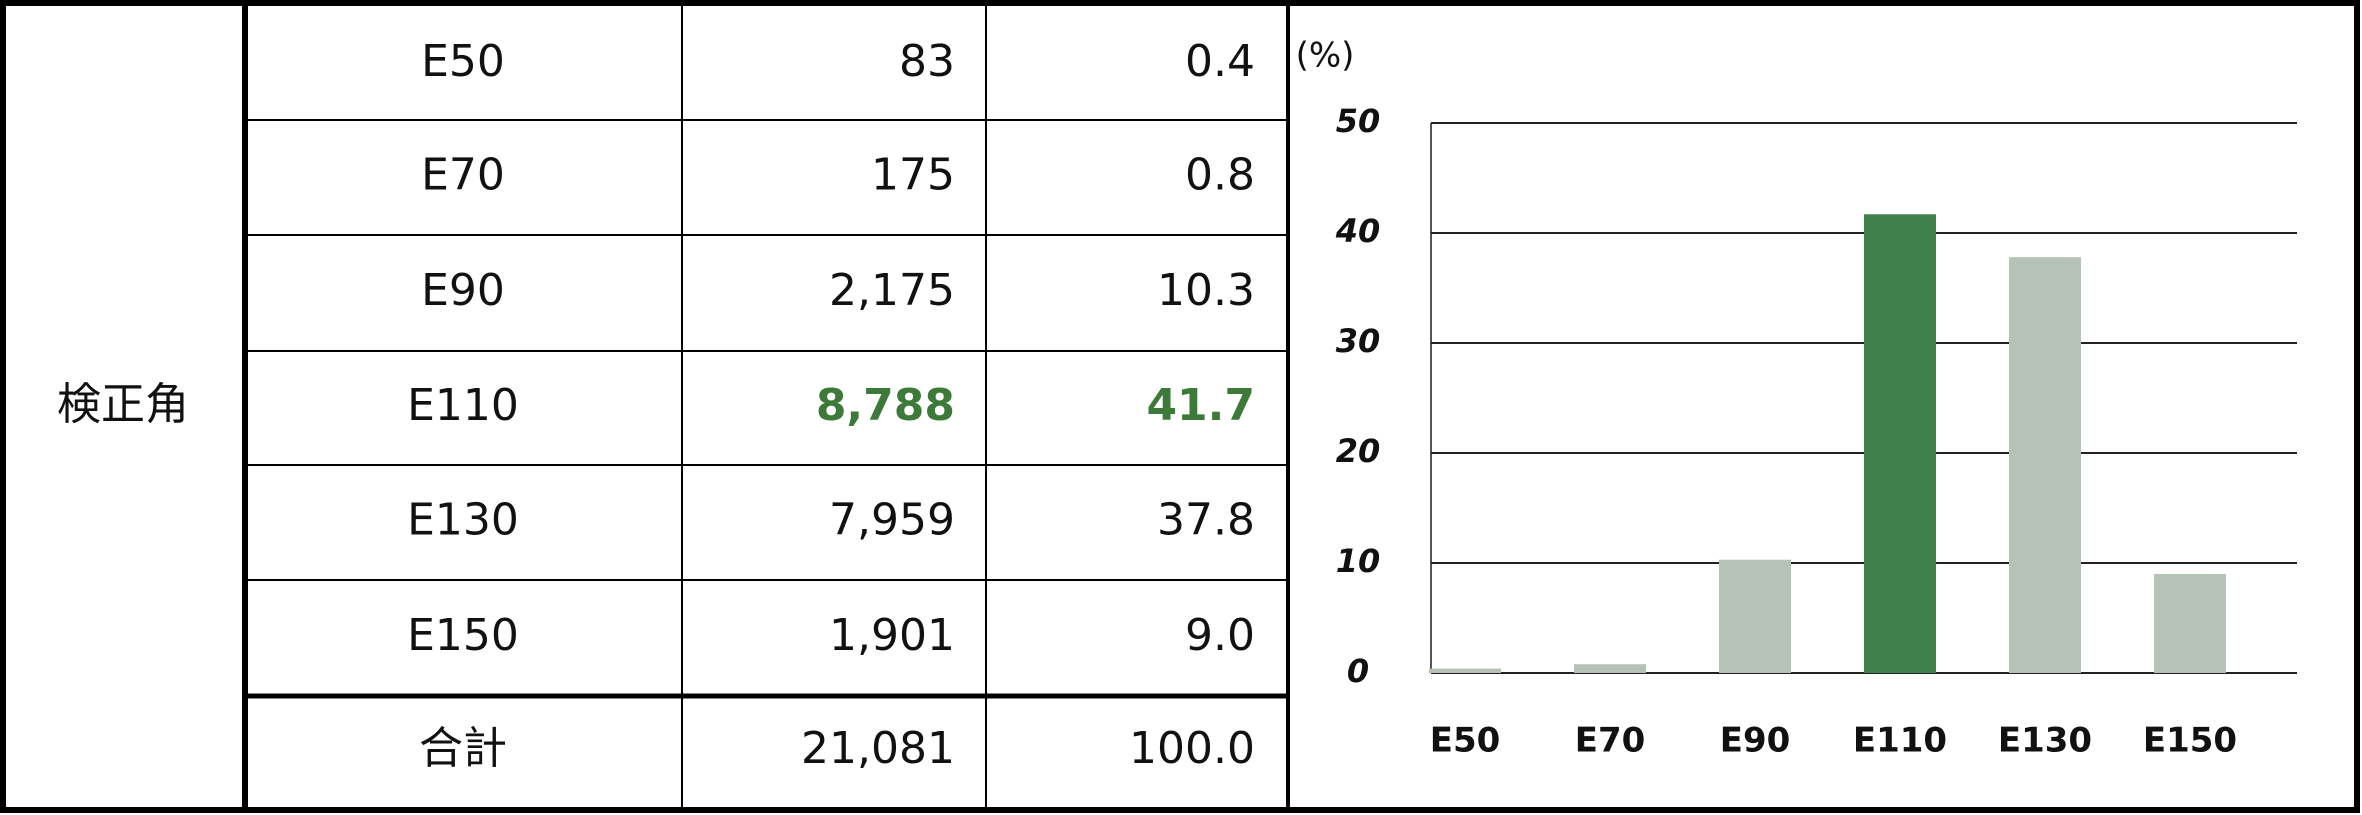 The image size is (2362, 815). What do you see at coordinates (1358, 671) in the screenshot?
I see `y-tick-label: 0` at bounding box center [1358, 671].